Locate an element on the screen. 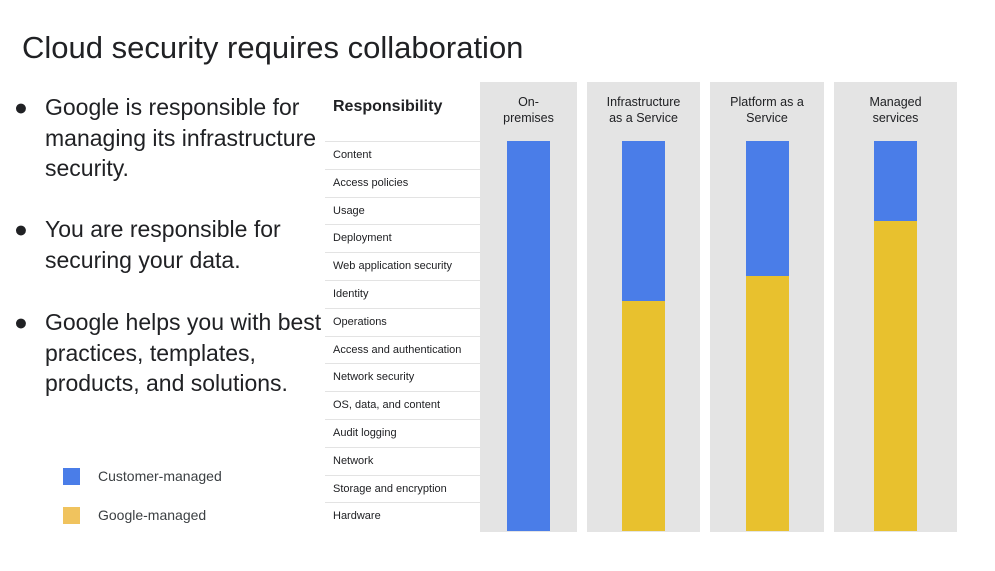 Image resolution: width=995 pixels, height=571 pixels. legend-swatch-customer is located at coordinates (71, 476).